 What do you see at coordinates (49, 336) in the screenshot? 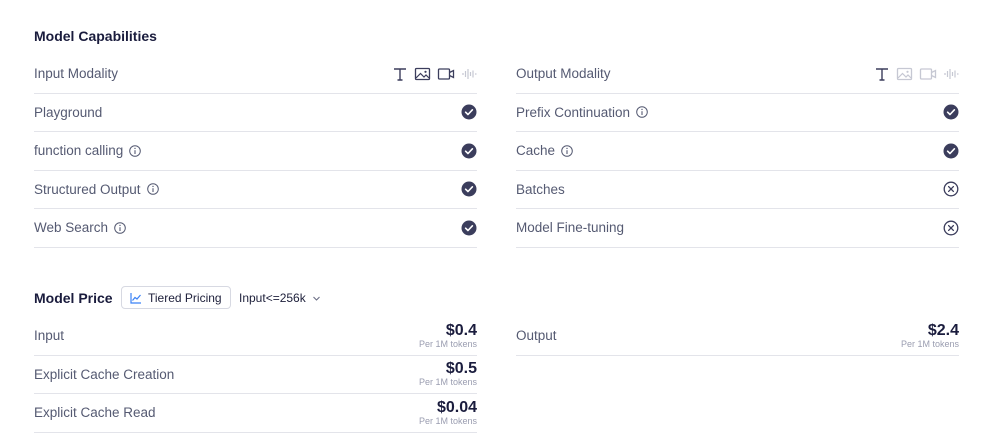
I see `row-label: Input` at bounding box center [49, 336].